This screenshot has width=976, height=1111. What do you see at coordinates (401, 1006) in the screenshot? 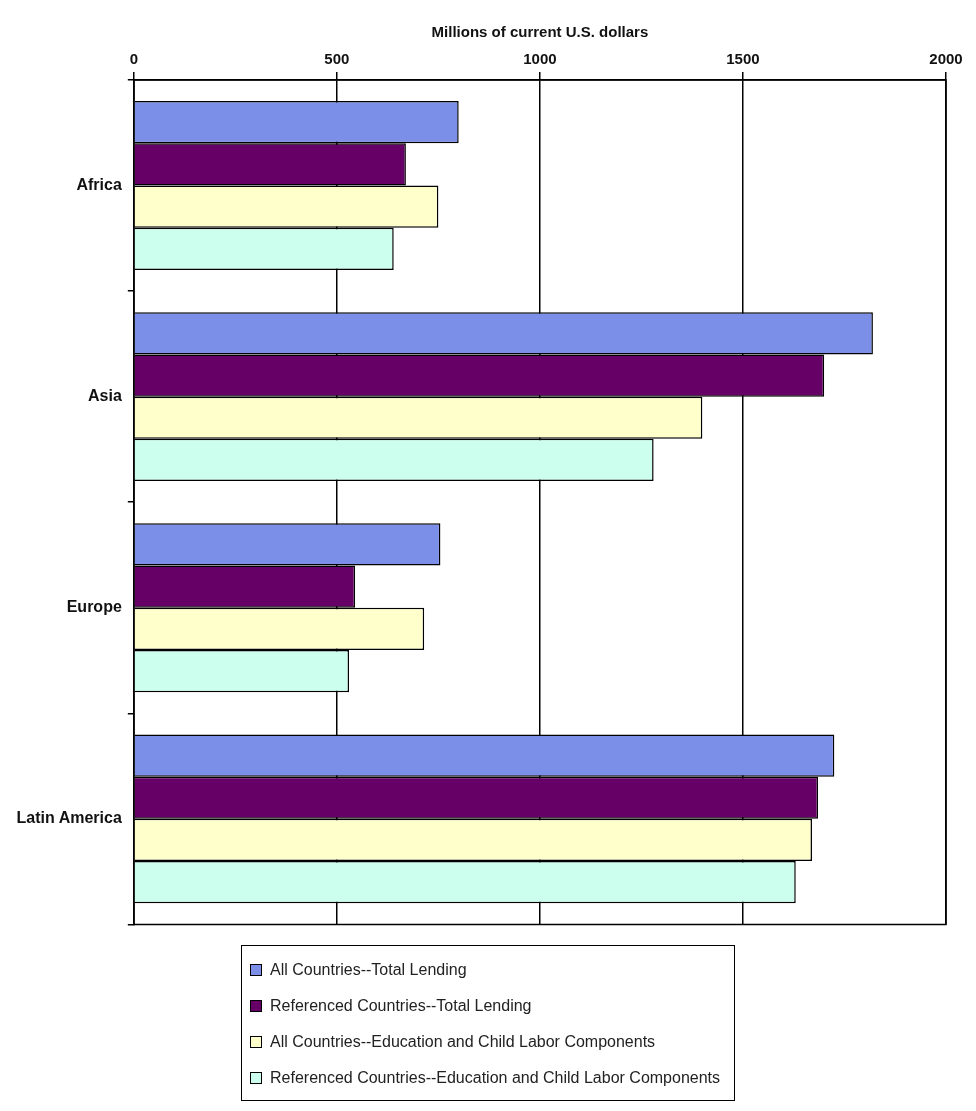
I see `legend-label: Referenced Countries--Total Lending` at bounding box center [401, 1006].